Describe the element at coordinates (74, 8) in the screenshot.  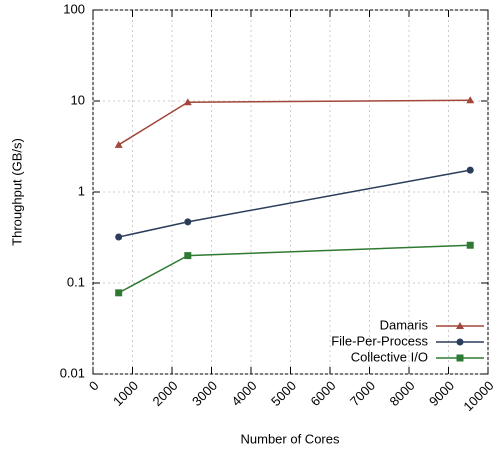
I see `y-tick-label: 100` at that location.